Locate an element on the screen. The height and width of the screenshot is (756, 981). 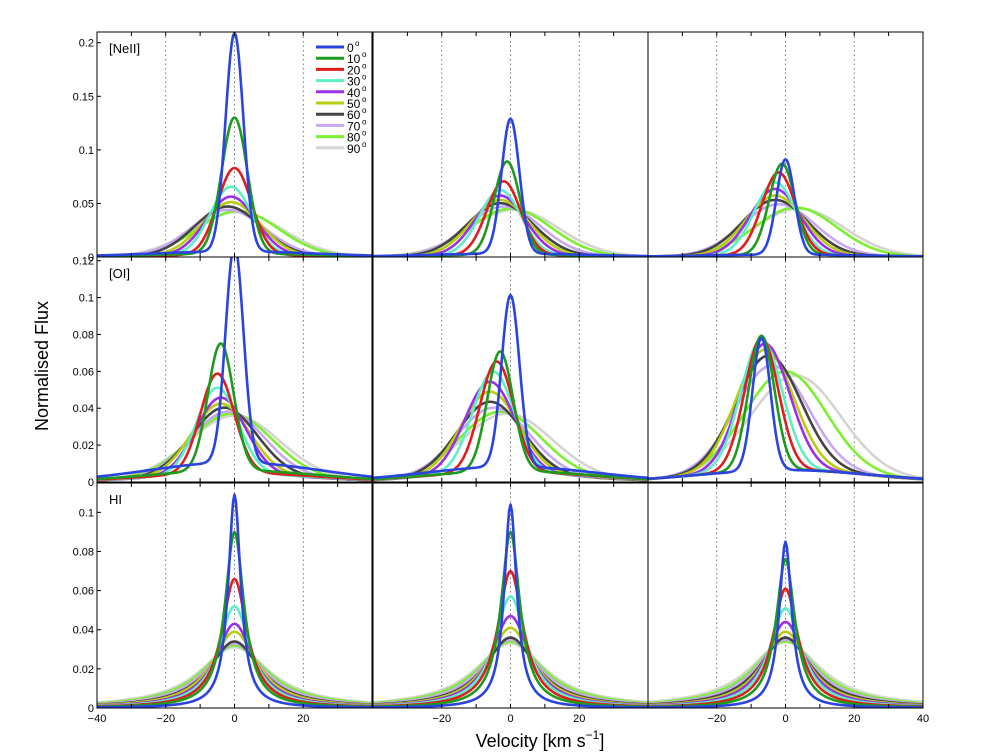
panel-2-1: −20 0 20 is located at coordinates (510, 603).